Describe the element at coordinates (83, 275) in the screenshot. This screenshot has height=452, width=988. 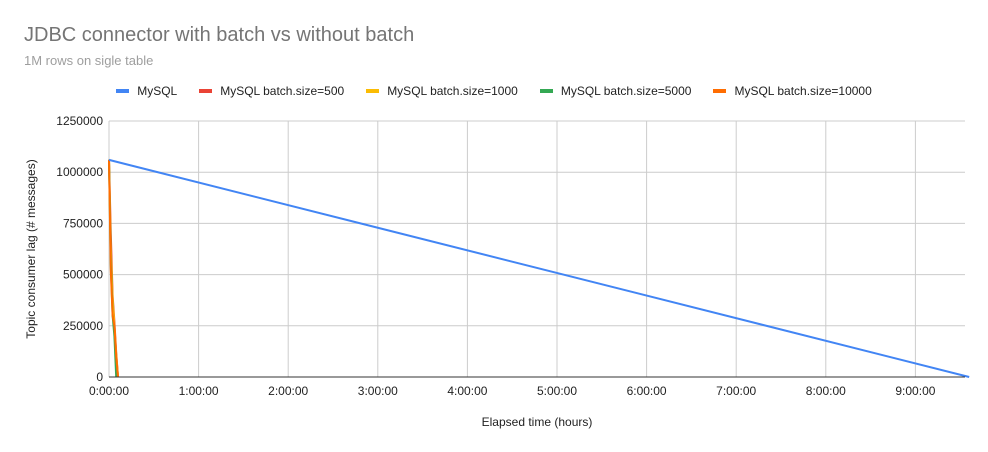
I see `y-tick-label: 500000` at that location.